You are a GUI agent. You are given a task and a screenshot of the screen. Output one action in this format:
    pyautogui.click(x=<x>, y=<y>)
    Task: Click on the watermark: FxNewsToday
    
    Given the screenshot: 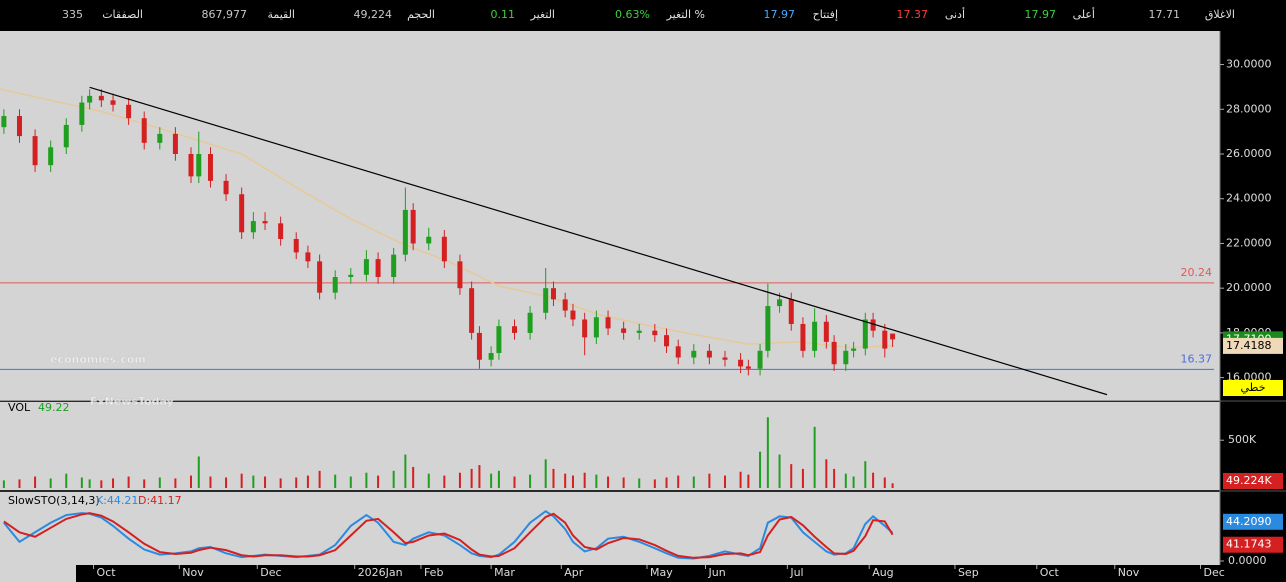 What is the action you would take?
    pyautogui.click(x=132, y=401)
    